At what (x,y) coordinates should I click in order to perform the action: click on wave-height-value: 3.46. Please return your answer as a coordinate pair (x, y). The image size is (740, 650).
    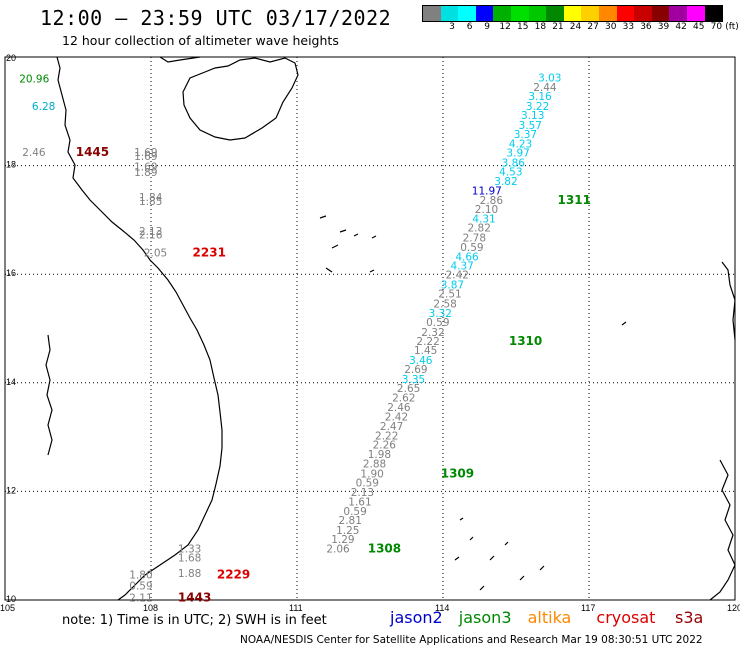
    Looking at the image, I should click on (421, 361).